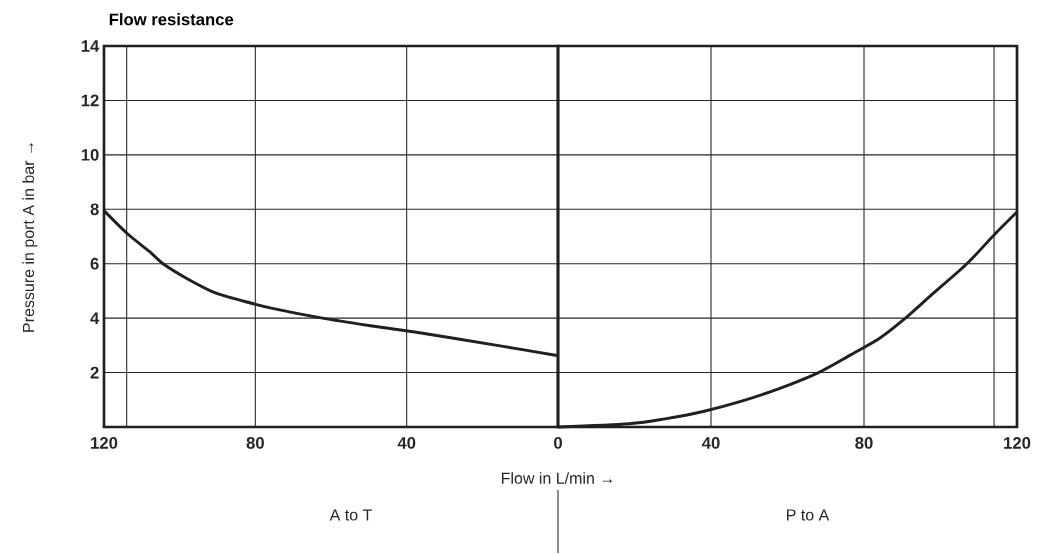 The width and height of the screenshot is (1039, 554). What do you see at coordinates (90, 155) in the screenshot?
I see `y-tick-label: 10` at bounding box center [90, 155].